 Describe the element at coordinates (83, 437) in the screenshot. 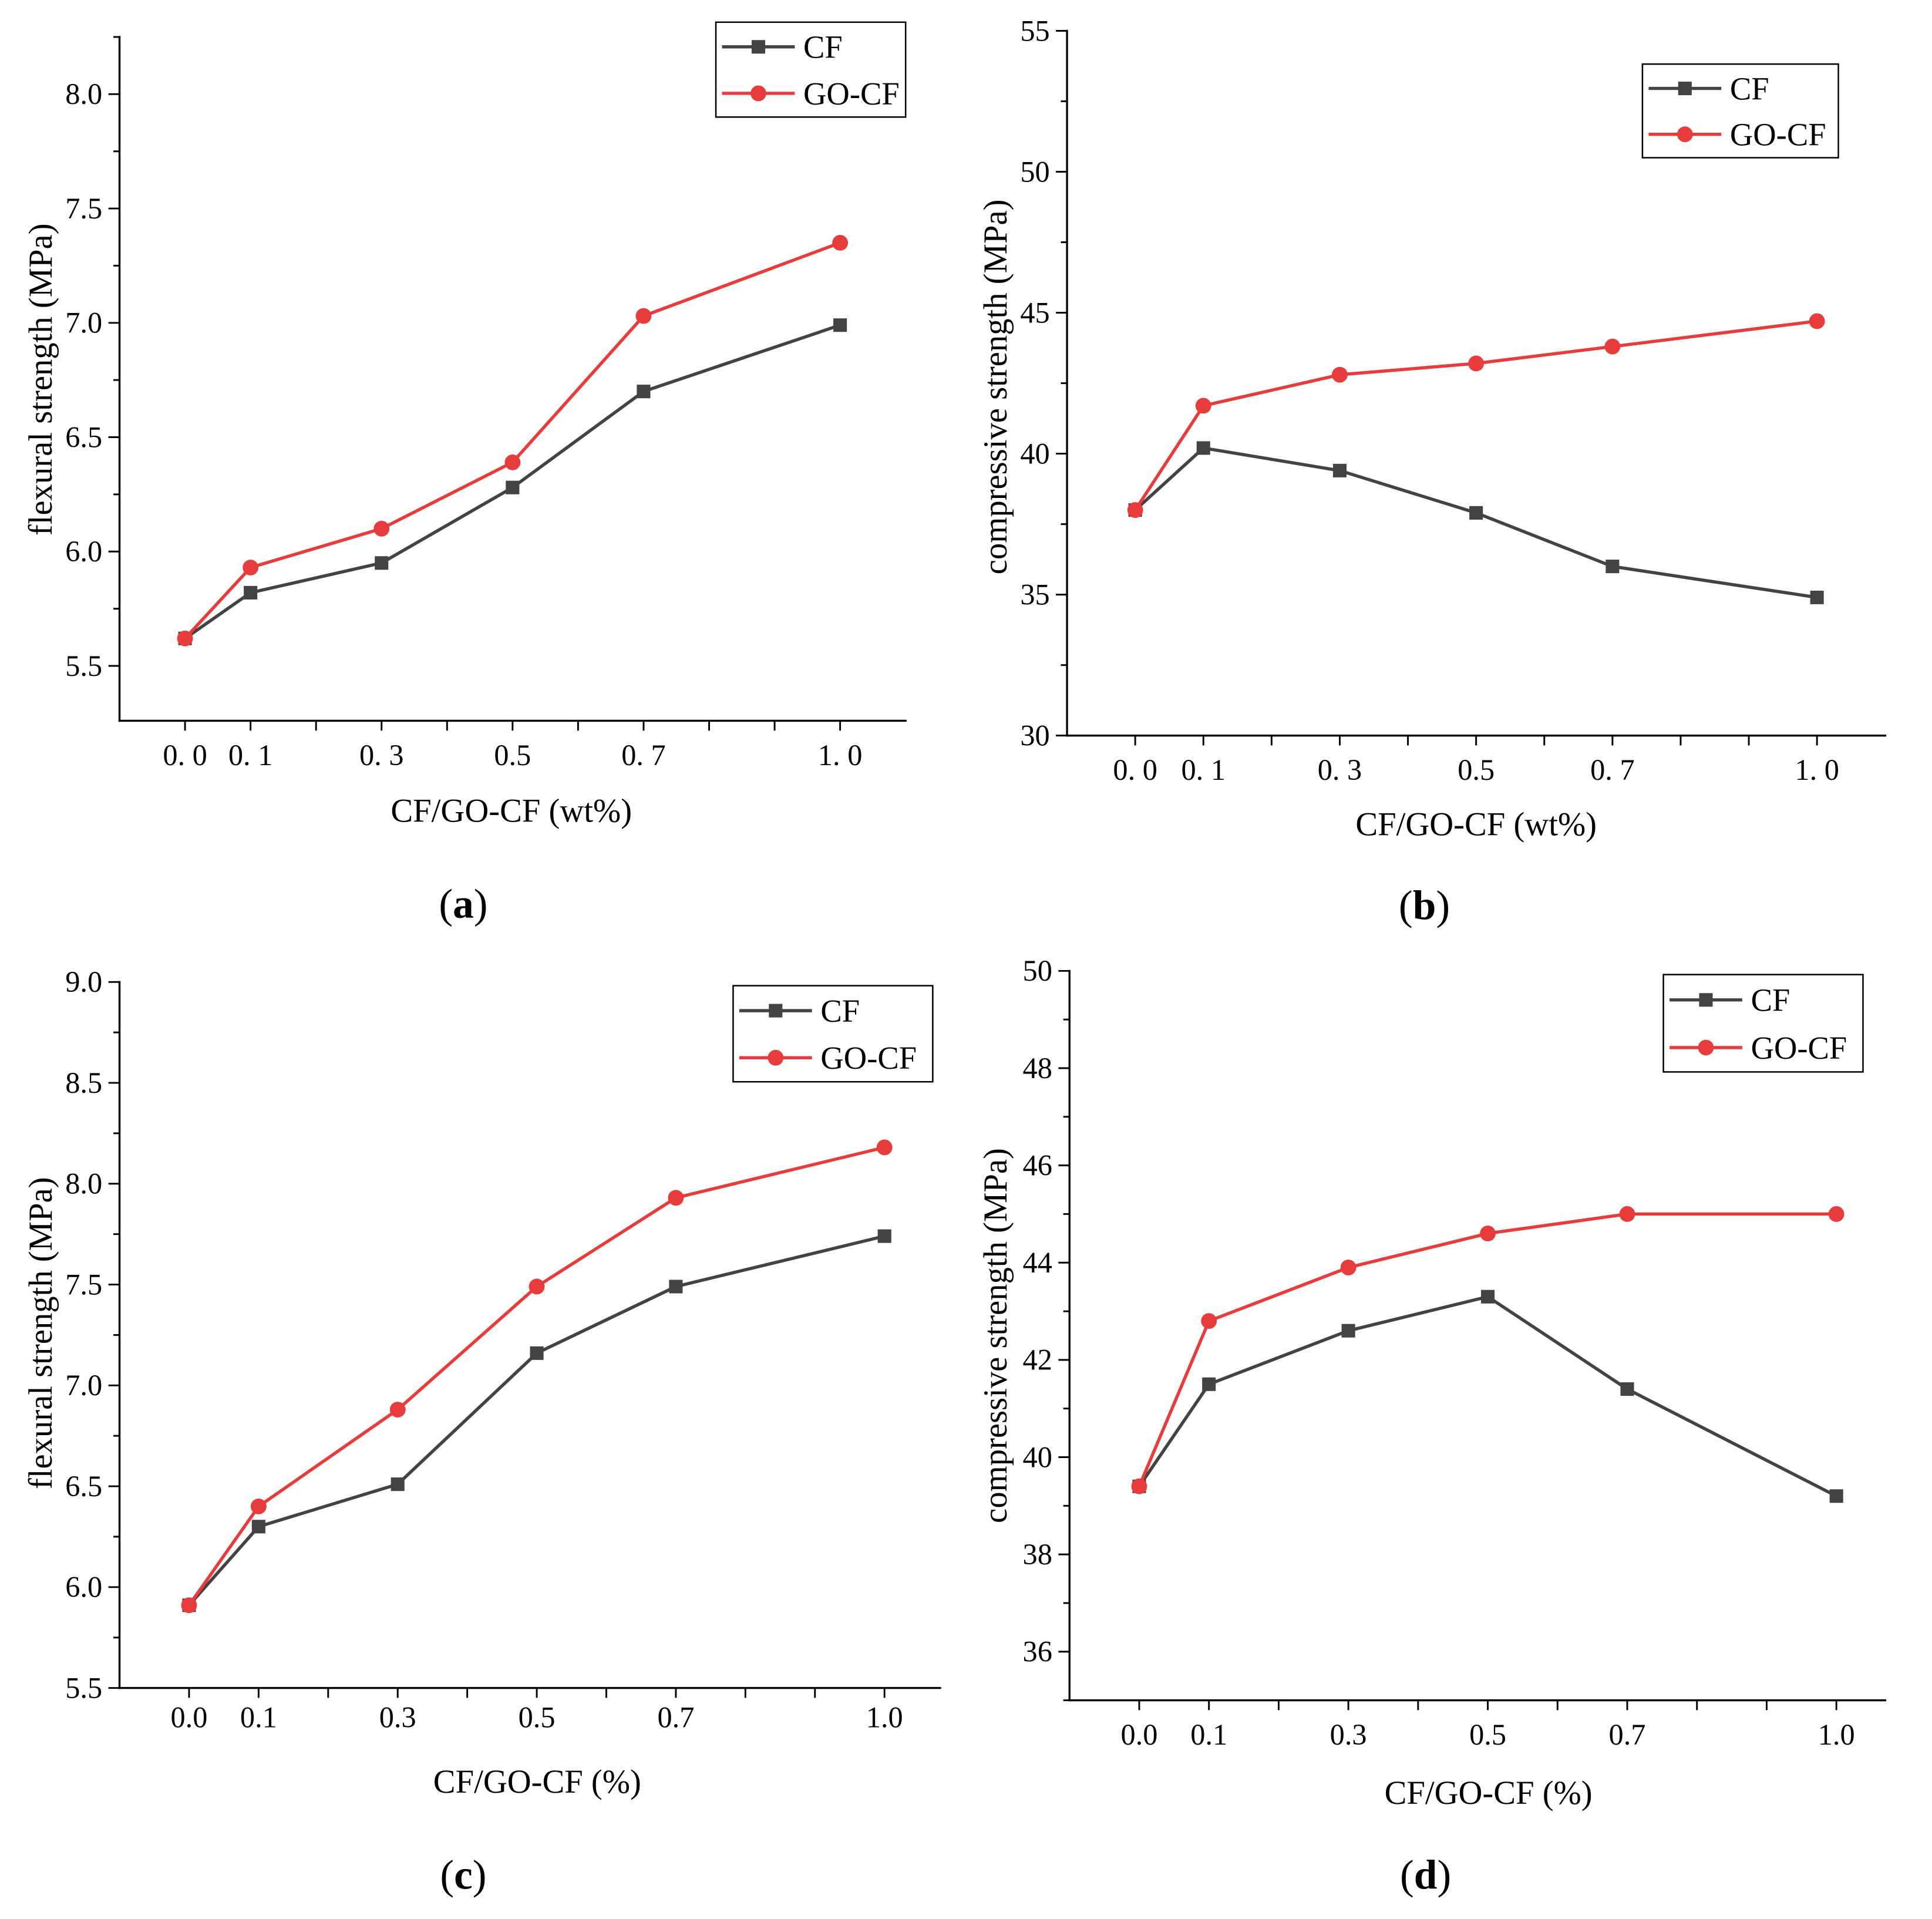

I see `y-tick-label: 6.5` at that location.